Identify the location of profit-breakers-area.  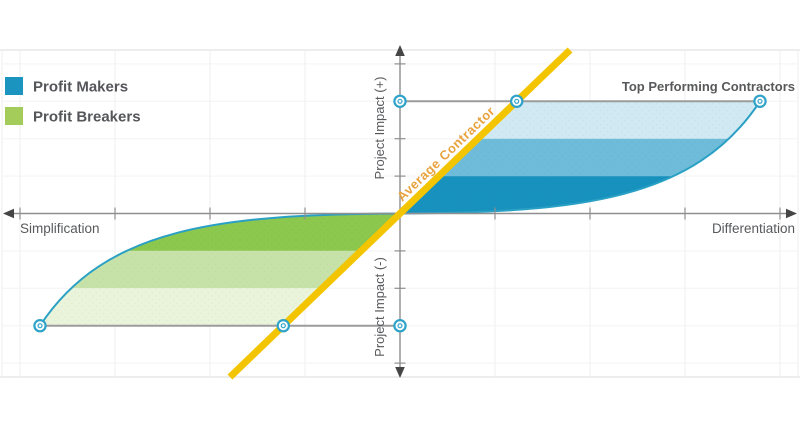
(220, 269).